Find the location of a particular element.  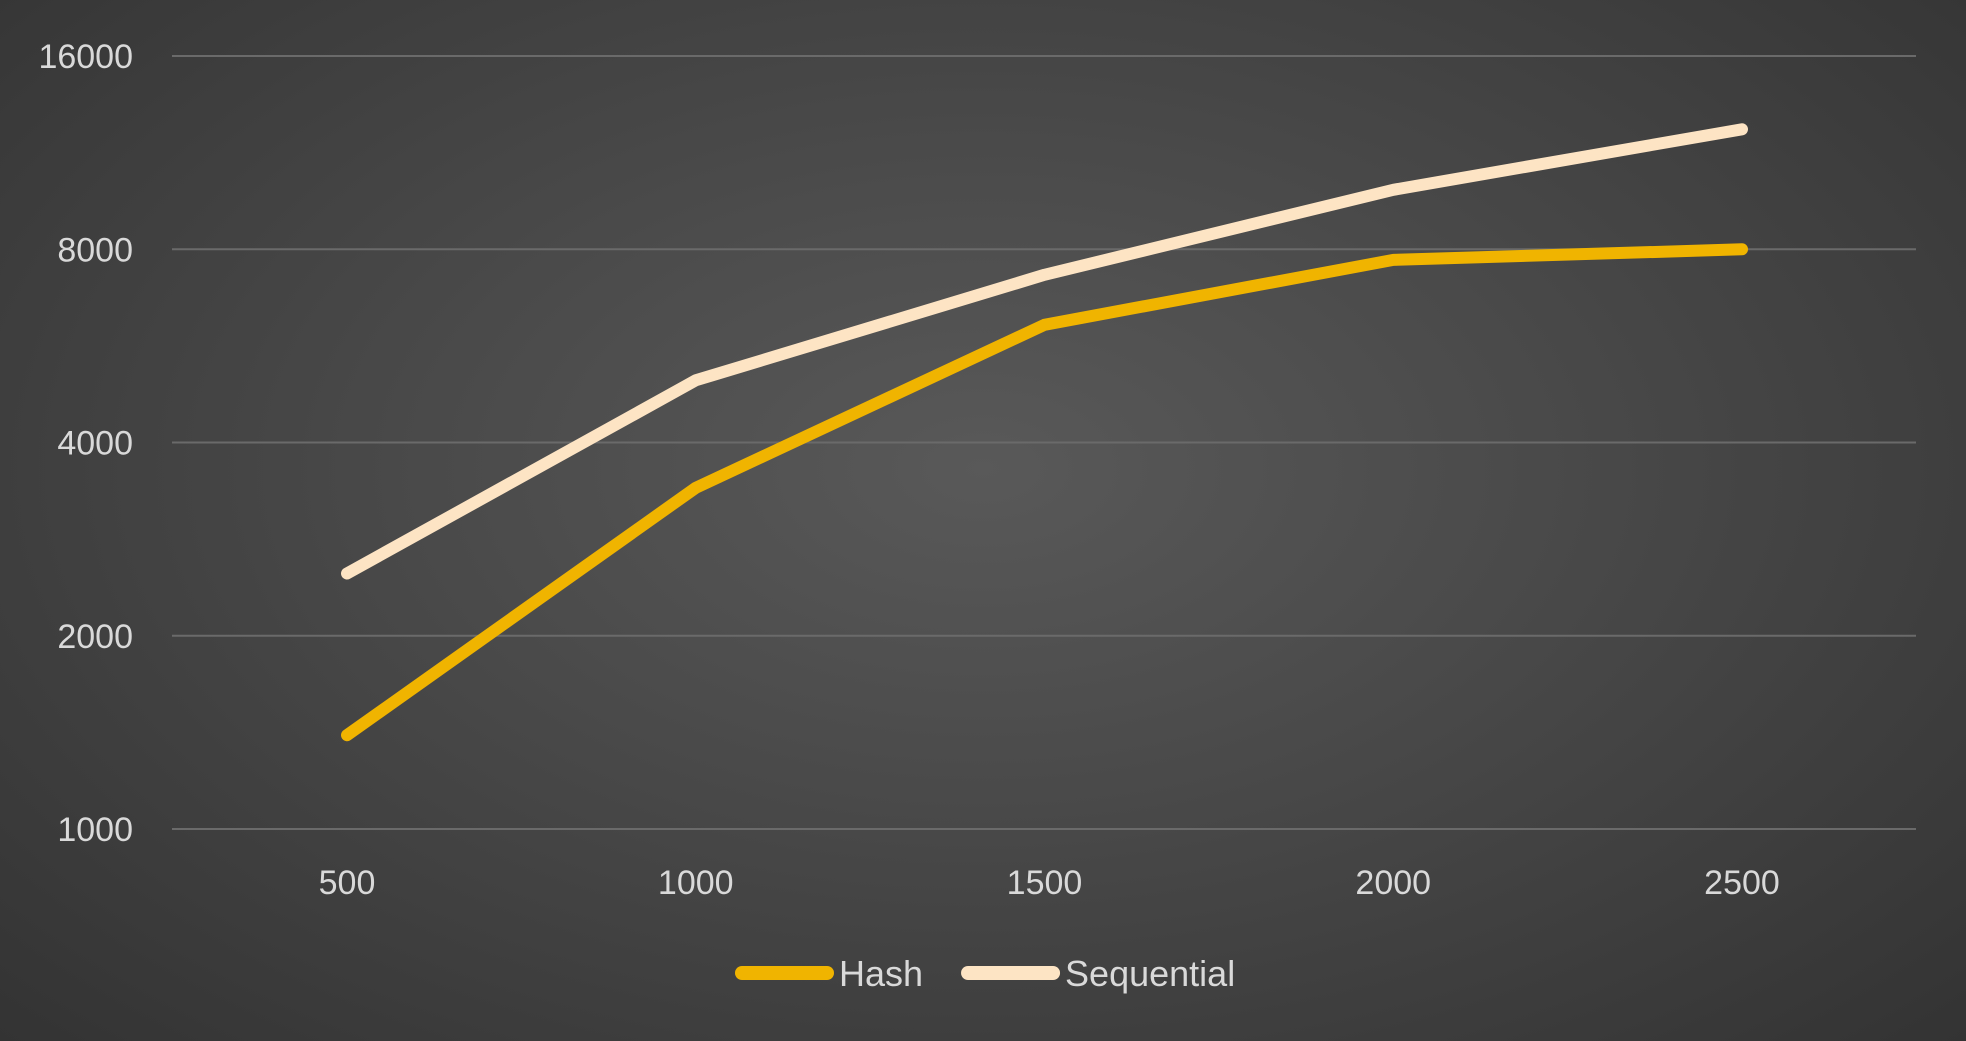

y-tick-label: 16000 is located at coordinates (85, 57).